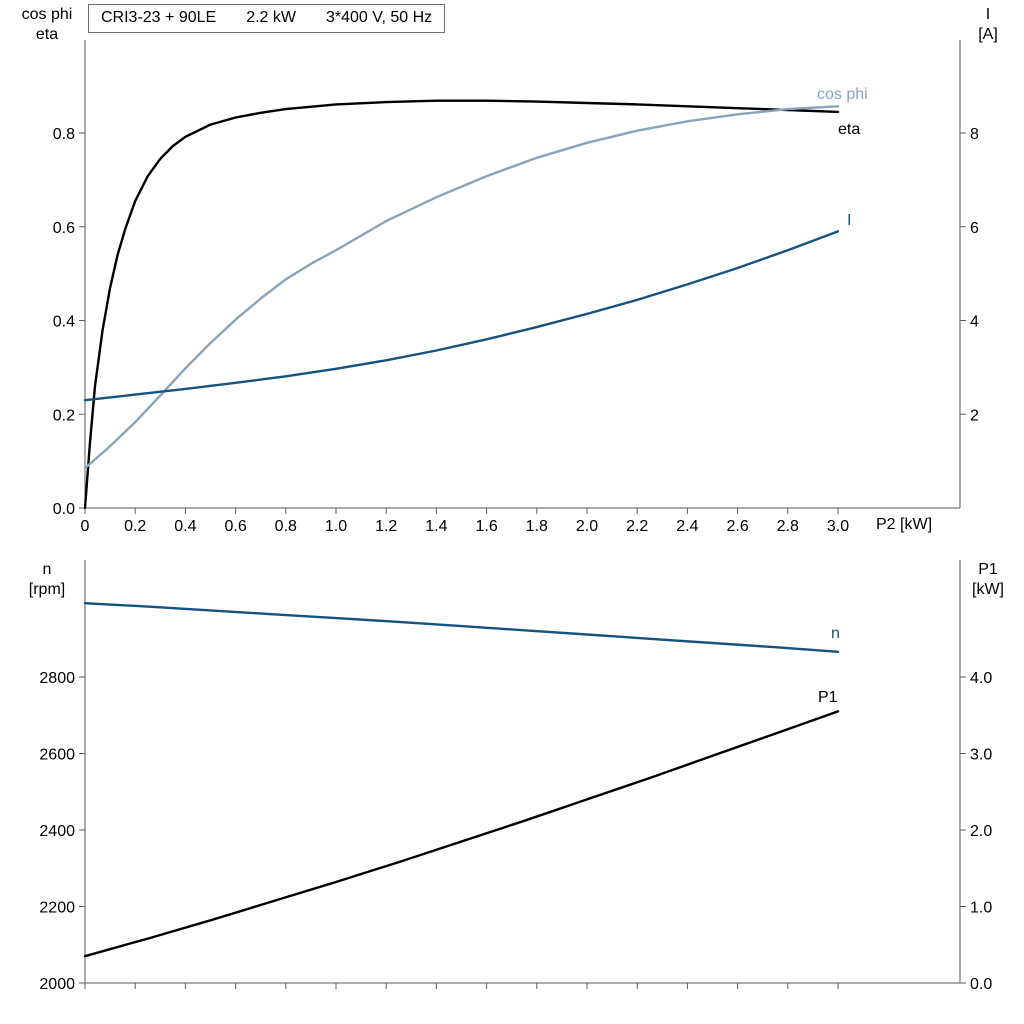 The image size is (1024, 1024). Describe the element at coordinates (57, 755) in the screenshot. I see `y-tick-label-left: 2600` at that location.